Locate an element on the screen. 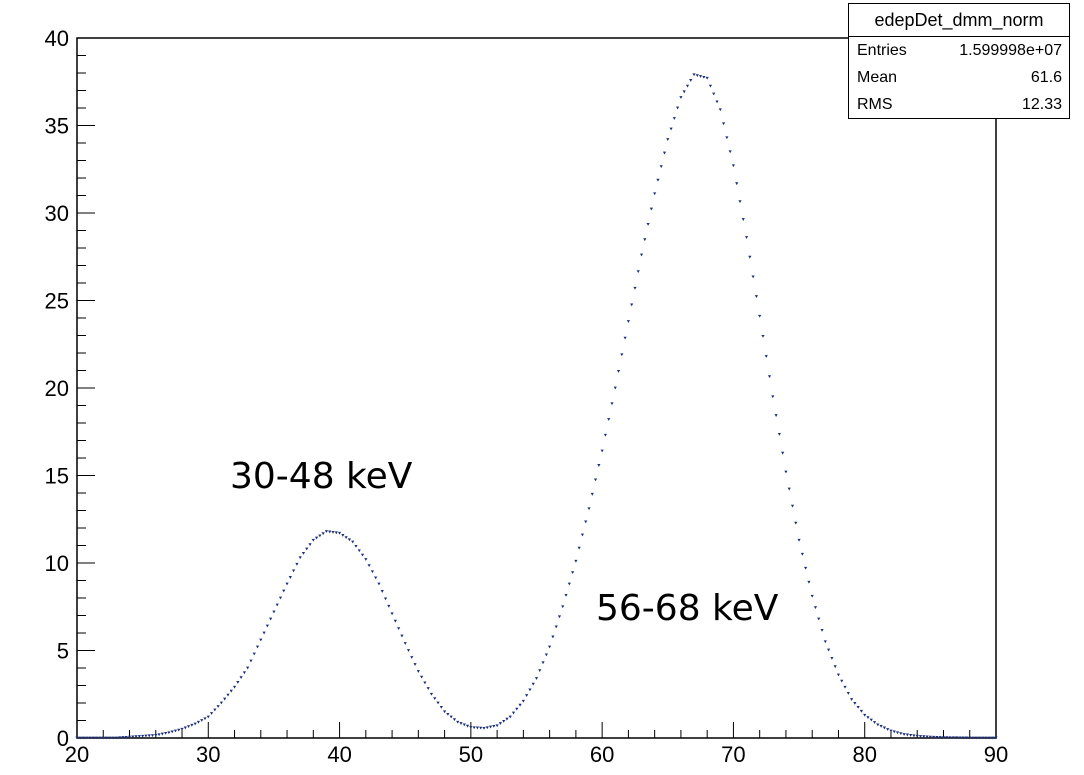 The height and width of the screenshot is (775, 1084). y-tick-label: 15 is located at coordinates (57, 476).